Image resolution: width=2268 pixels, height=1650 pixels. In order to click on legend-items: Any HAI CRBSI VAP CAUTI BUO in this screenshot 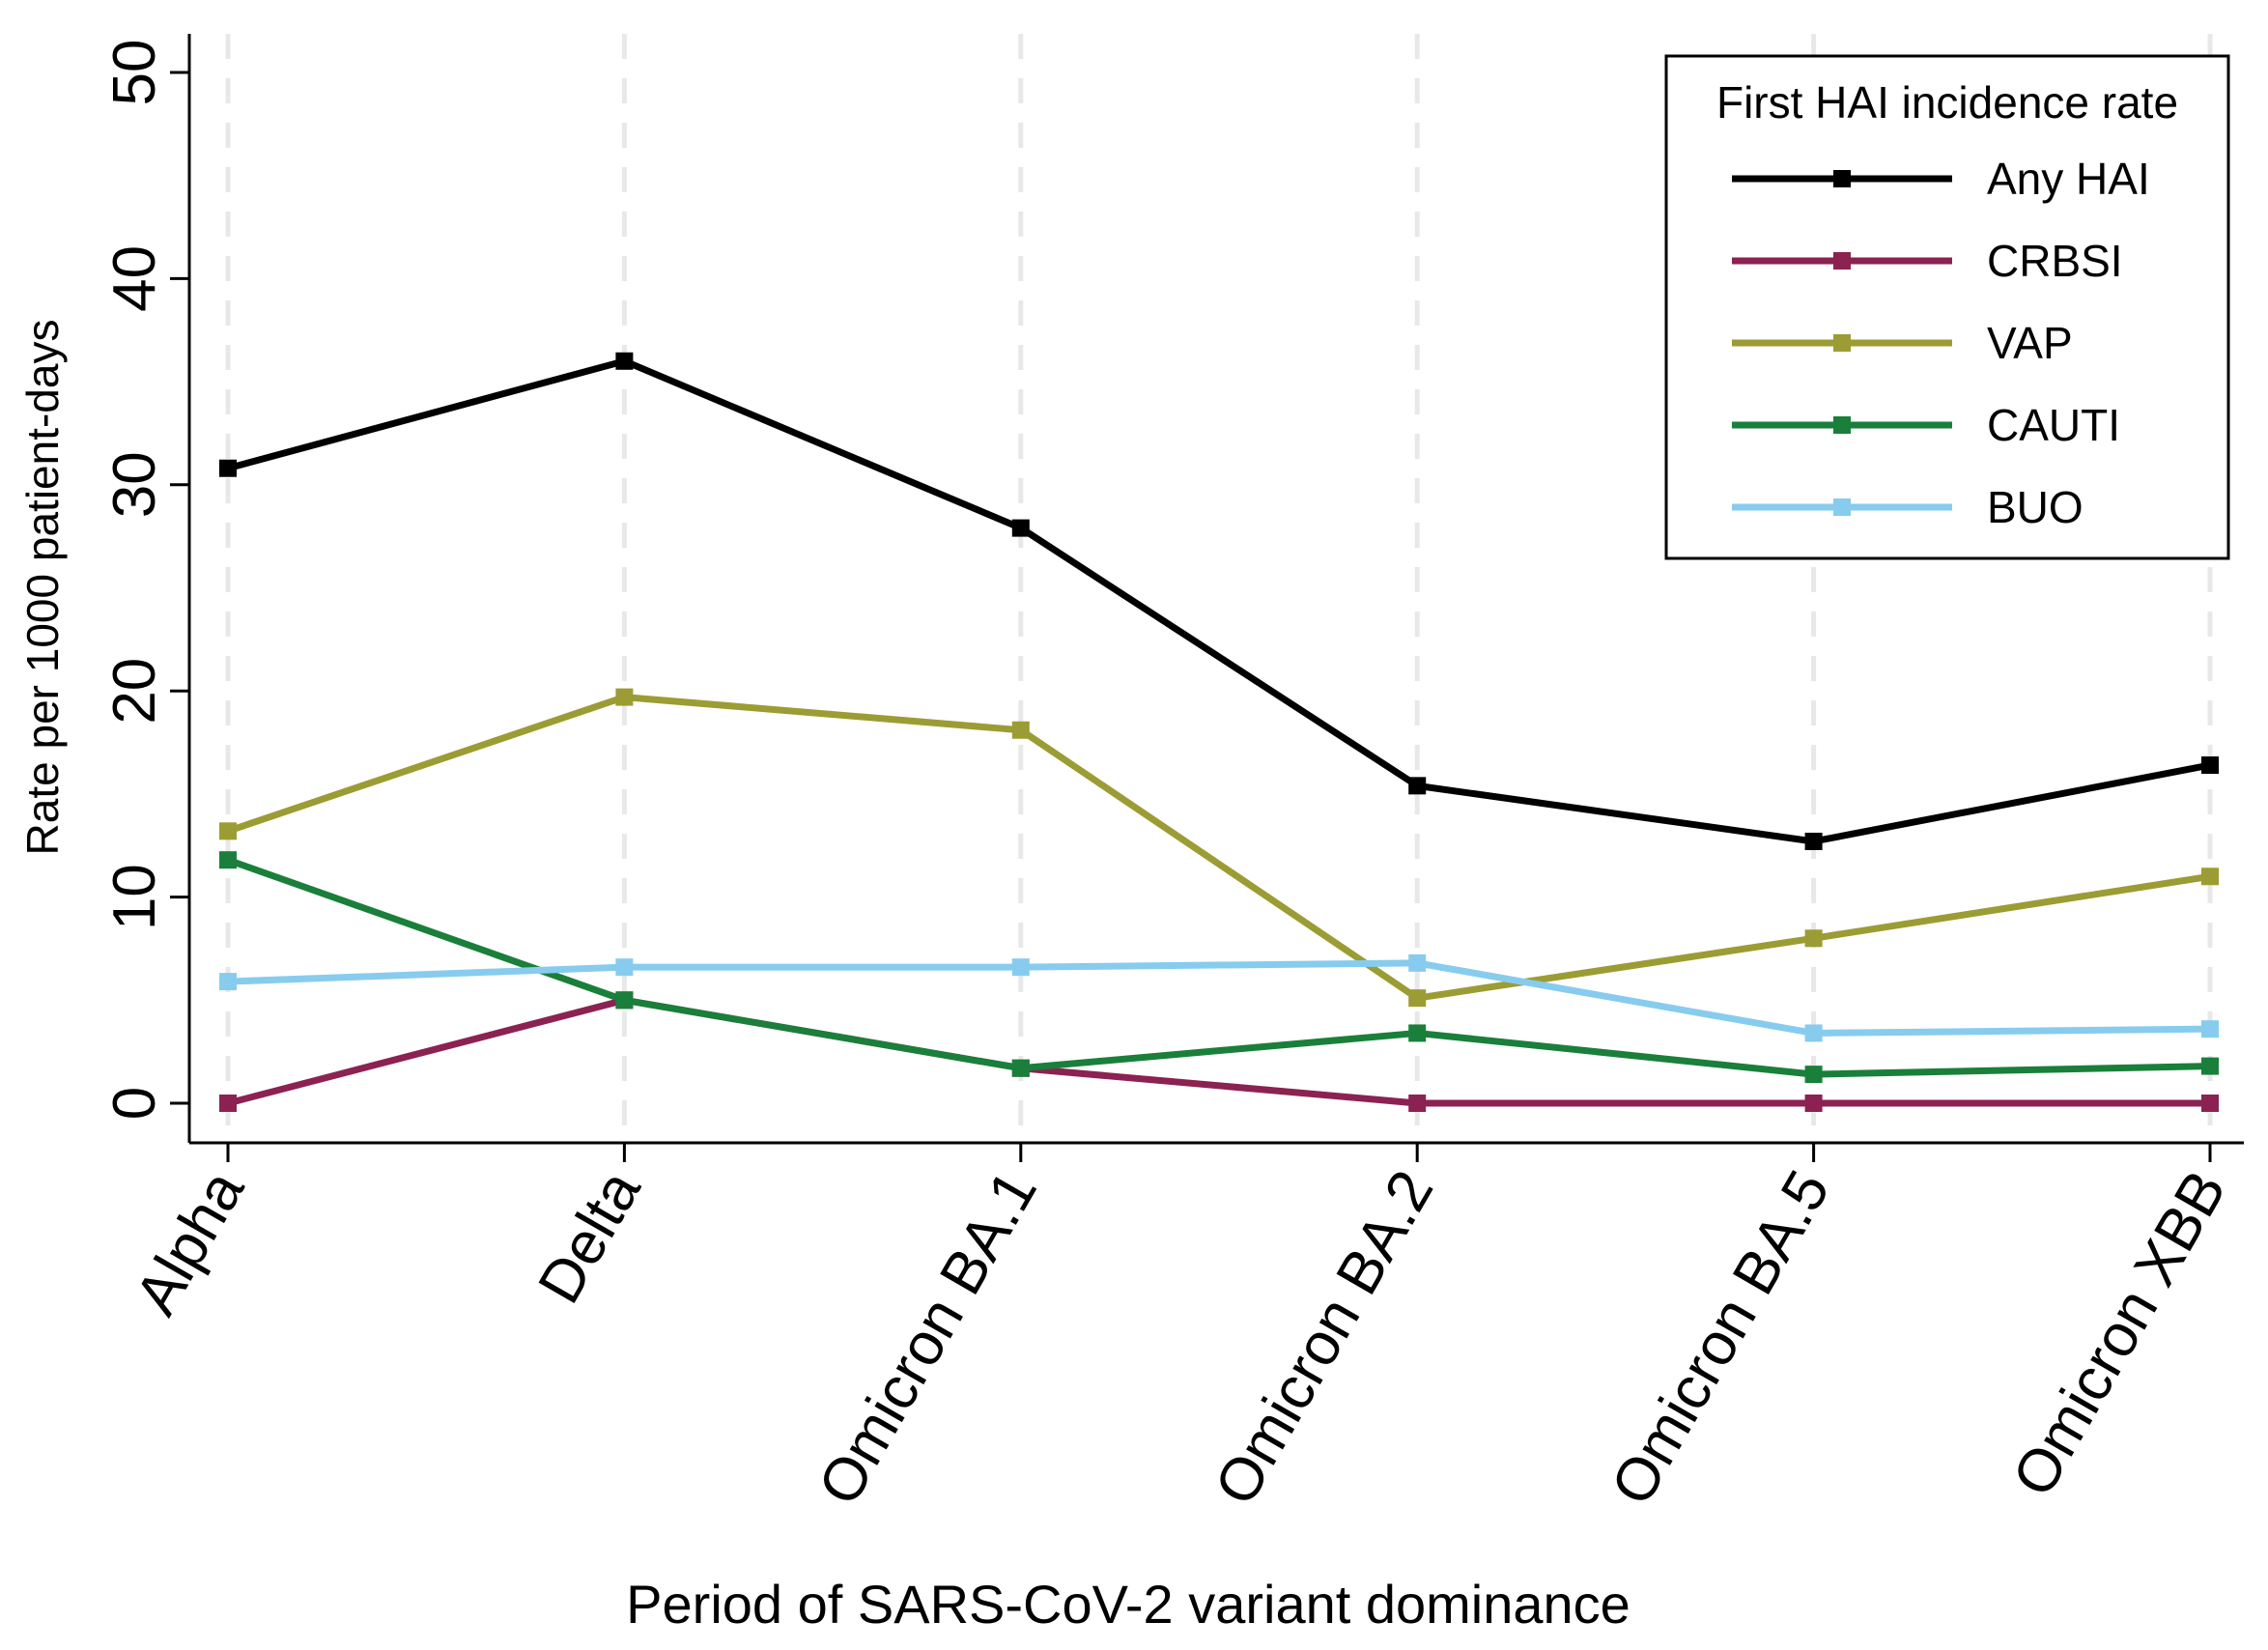, I will do `click(1941, 343)`.